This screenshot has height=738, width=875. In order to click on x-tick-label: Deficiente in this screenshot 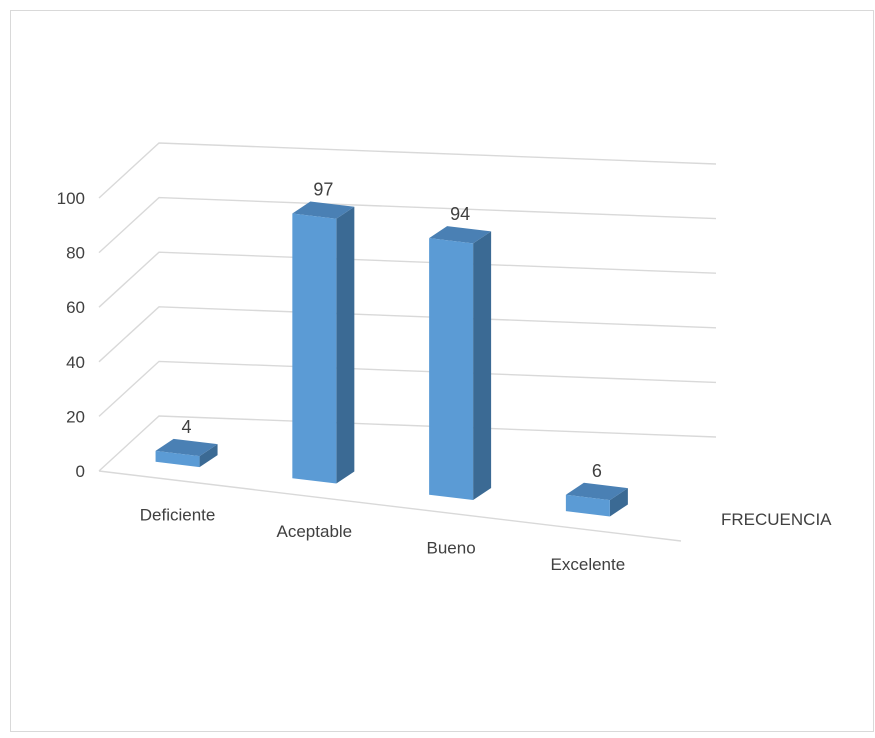, I will do `click(178, 514)`.